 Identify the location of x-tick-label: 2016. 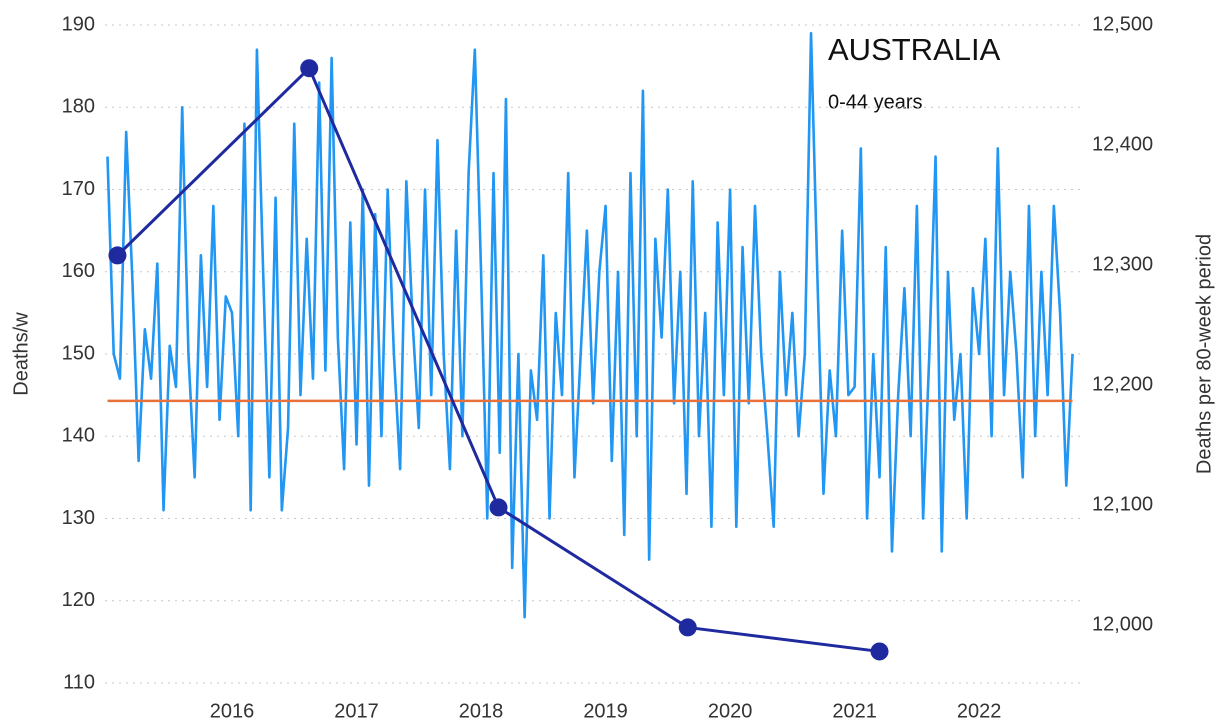
(232, 711).